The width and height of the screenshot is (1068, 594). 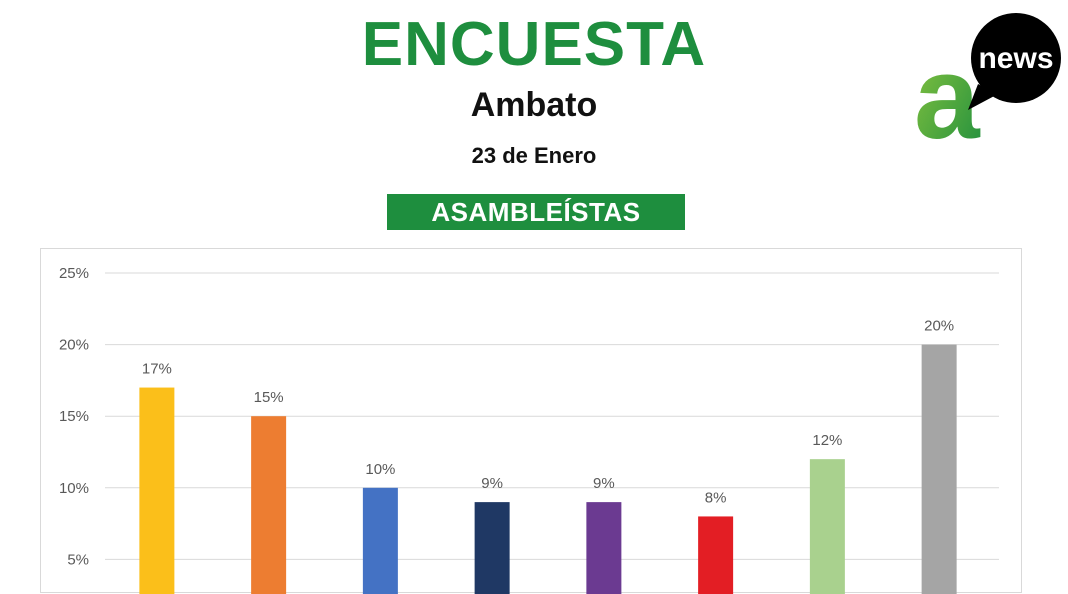 What do you see at coordinates (827, 440) in the screenshot?
I see `data-label: 12%` at bounding box center [827, 440].